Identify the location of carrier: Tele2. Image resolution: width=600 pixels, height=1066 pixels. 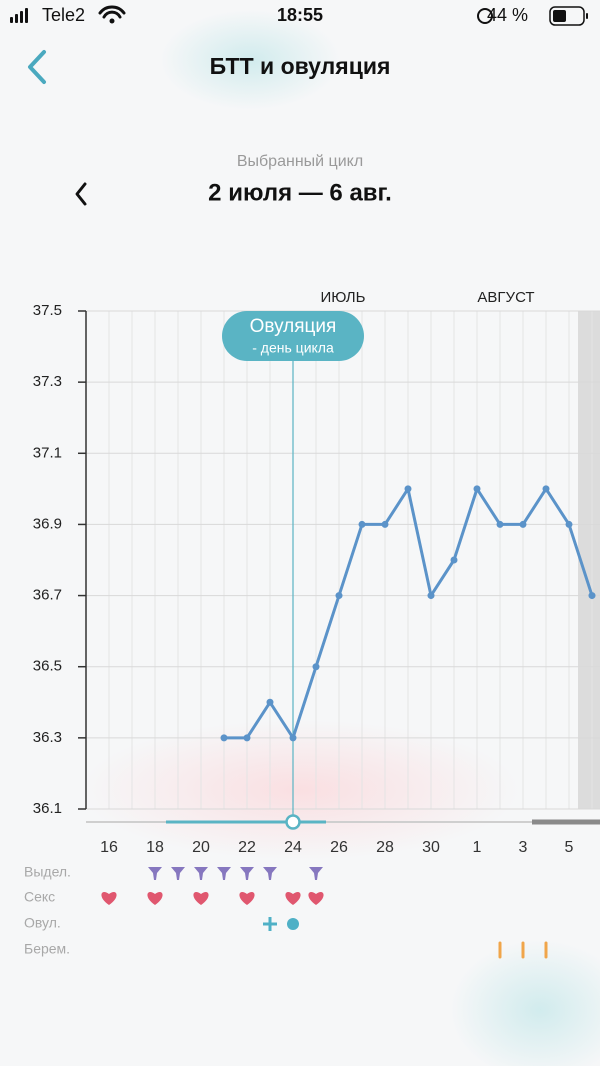
(63, 15).